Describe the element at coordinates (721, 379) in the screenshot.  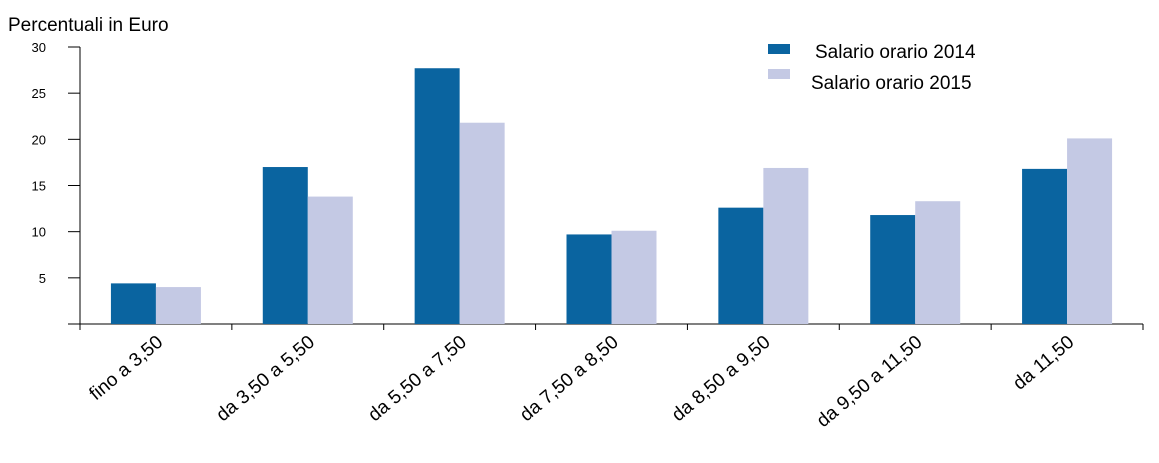
I see `category-label: da 8,50 a 9,50` at that location.